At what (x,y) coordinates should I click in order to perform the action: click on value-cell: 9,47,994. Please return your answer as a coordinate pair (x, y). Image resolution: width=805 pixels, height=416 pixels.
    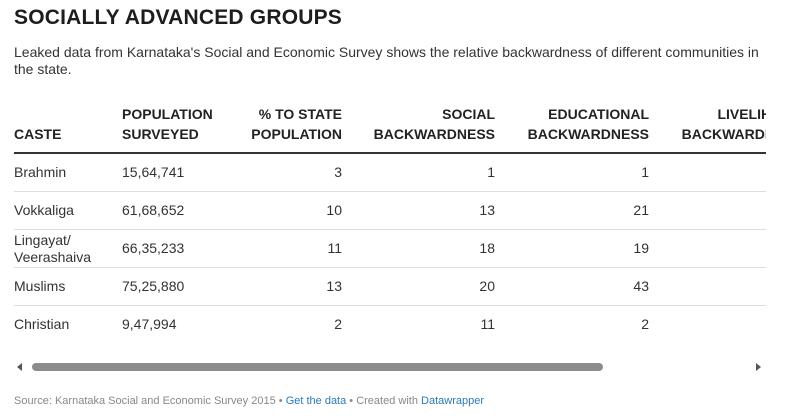
    Looking at the image, I should click on (149, 324).